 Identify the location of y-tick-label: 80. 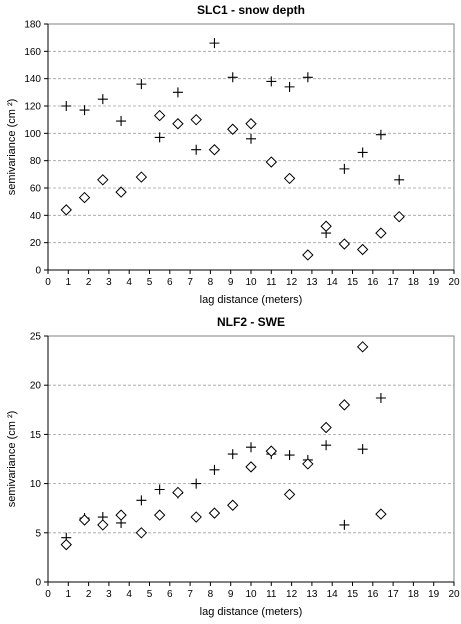
(36, 161).